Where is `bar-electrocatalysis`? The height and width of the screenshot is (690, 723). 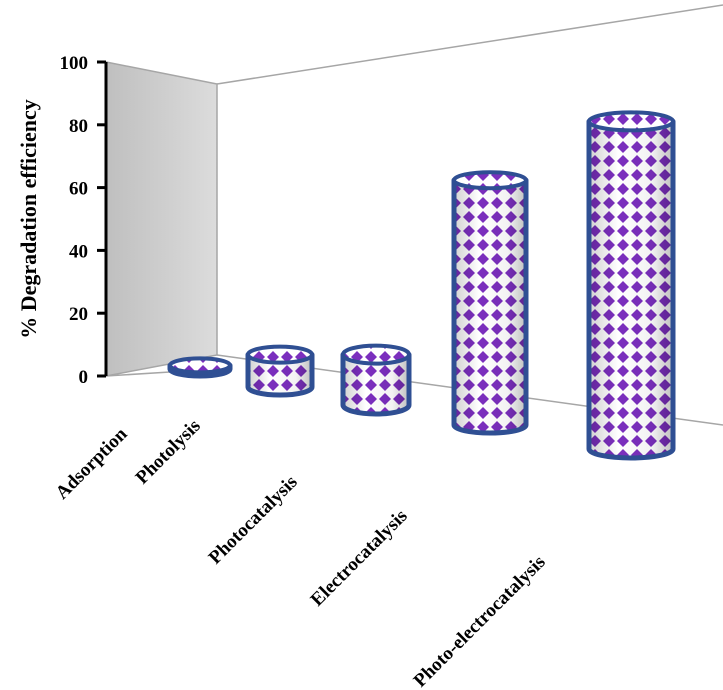
bar-electrocatalysis is located at coordinates (490, 303).